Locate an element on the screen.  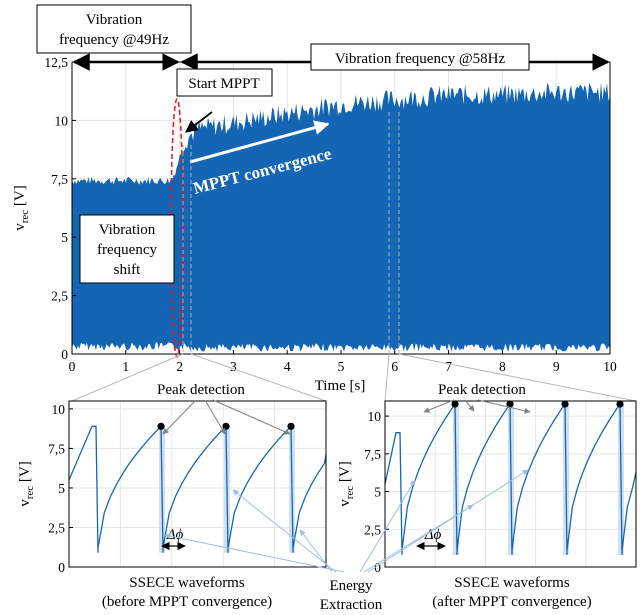
energy-extraction-annotations: Energy Extraction is located at coordinates (346, 541).